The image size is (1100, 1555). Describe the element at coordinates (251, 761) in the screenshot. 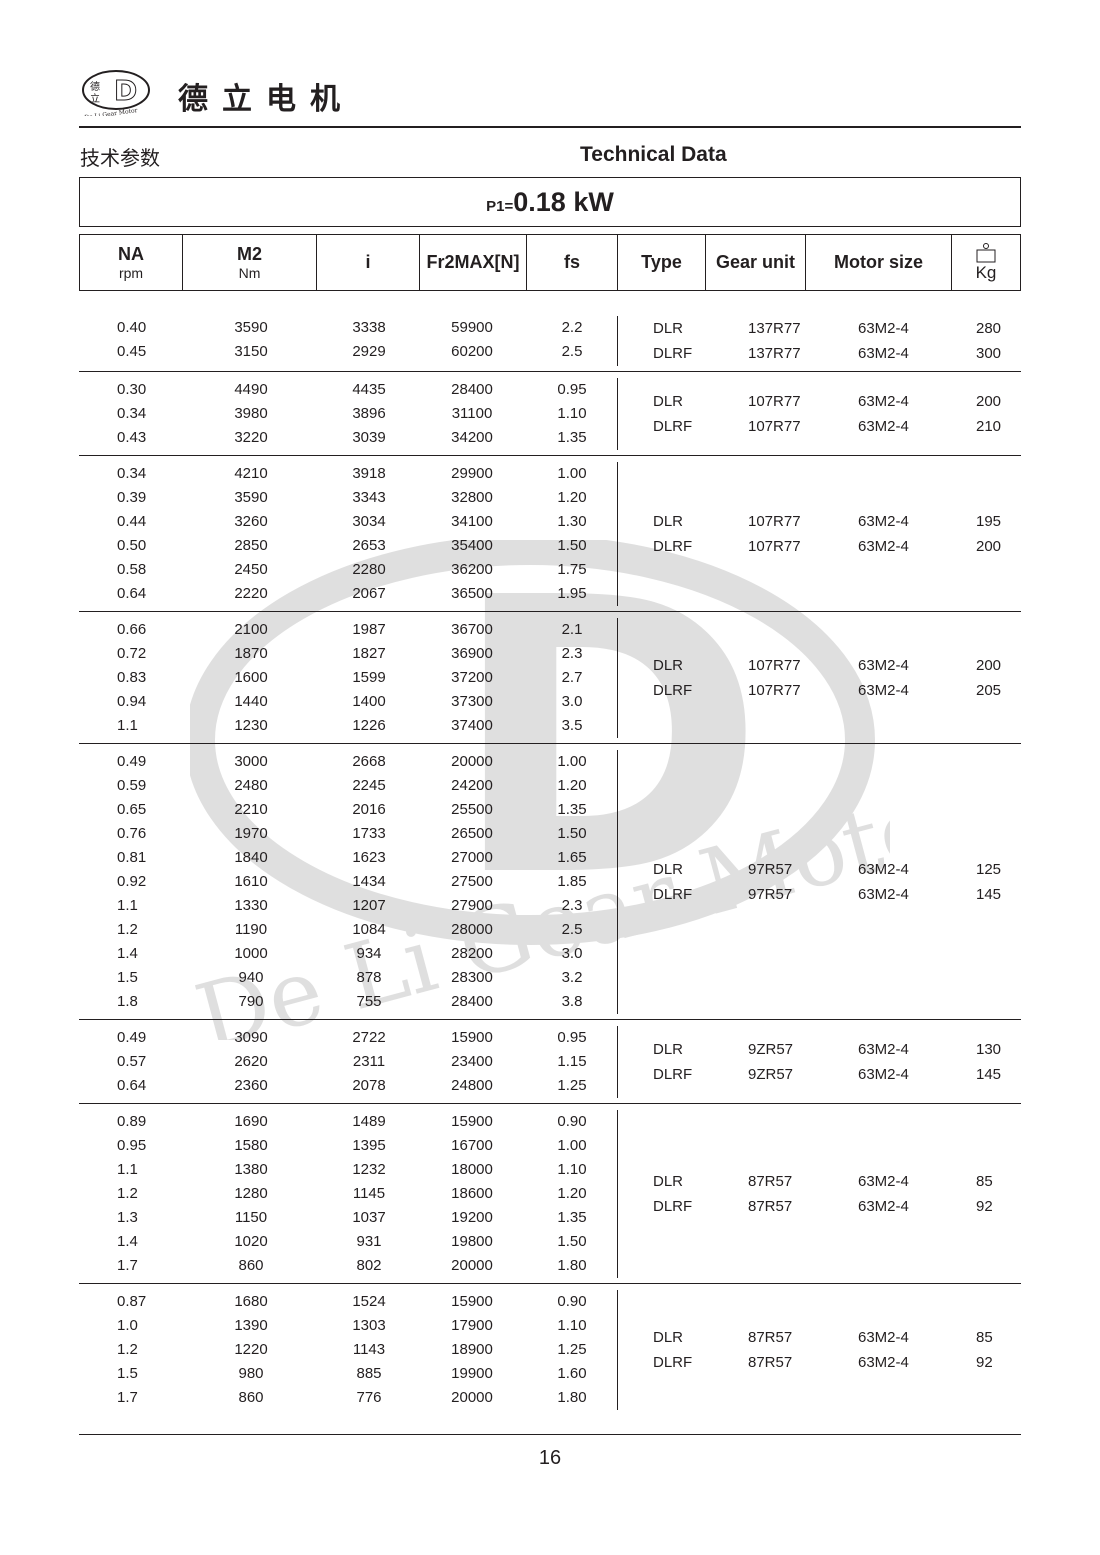

I see `cell-m2: 3000` at that location.